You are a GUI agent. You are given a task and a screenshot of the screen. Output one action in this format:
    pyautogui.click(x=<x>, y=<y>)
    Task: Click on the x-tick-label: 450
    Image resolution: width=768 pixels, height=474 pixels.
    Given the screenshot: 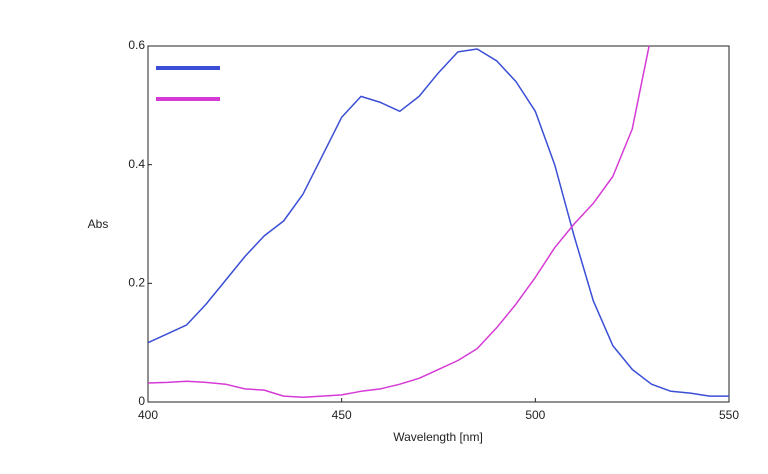 What is the action you would take?
    pyautogui.click(x=342, y=415)
    